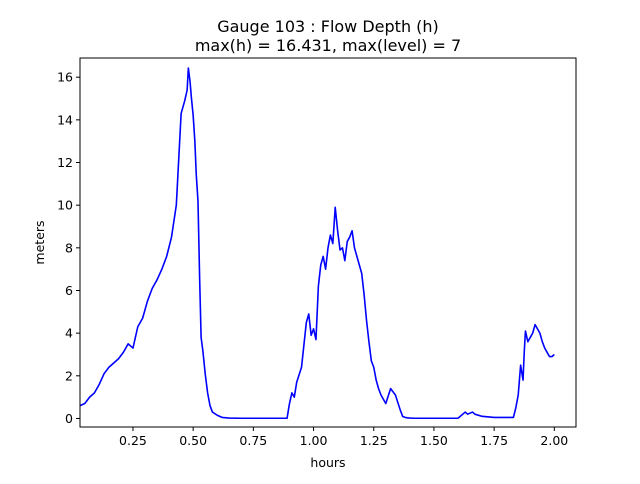 The height and width of the screenshot is (484, 640). I want to click on y-tick-label: 16, so click(65, 77).